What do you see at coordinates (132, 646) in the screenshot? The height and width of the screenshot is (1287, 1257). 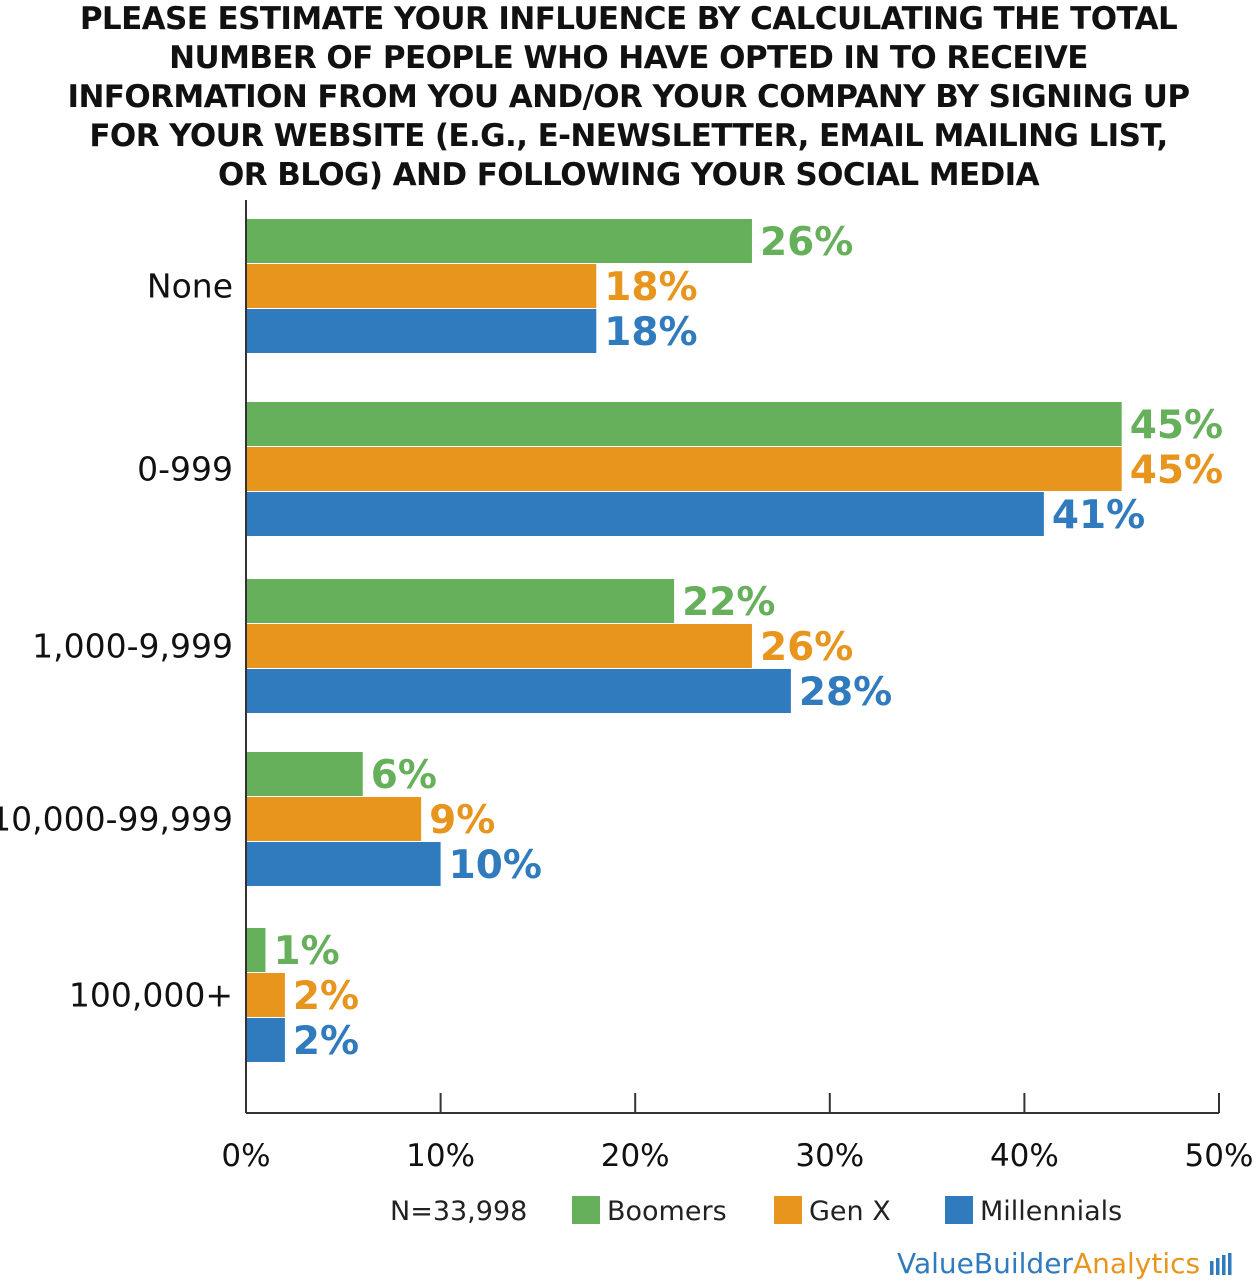 I see `category-label: 1,000-9,999` at bounding box center [132, 646].